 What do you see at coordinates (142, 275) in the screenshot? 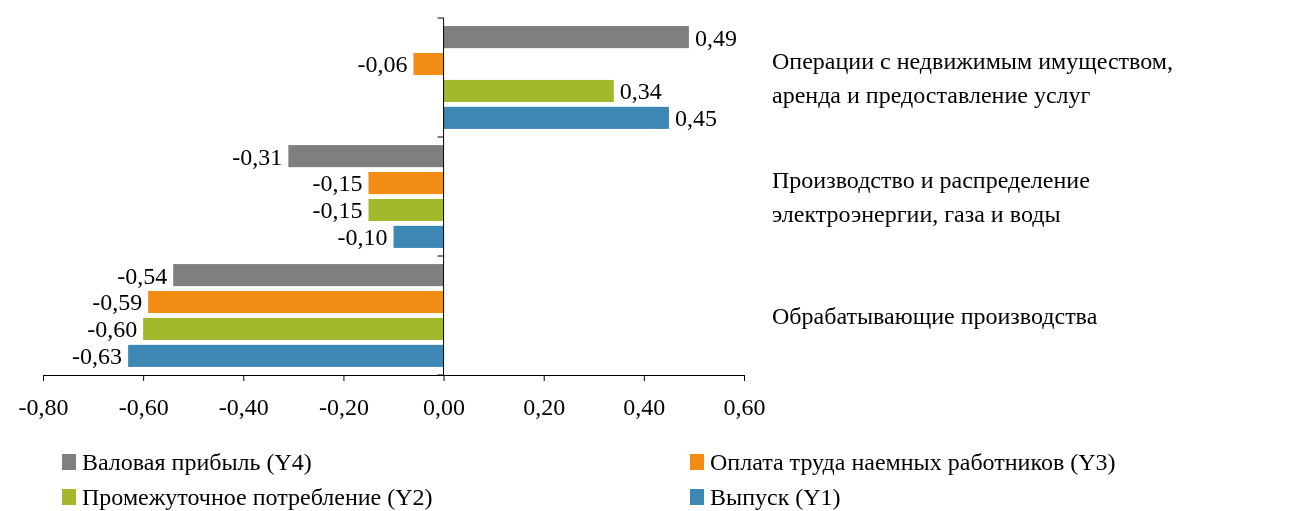
I see `data-label: -0,54` at bounding box center [142, 275].